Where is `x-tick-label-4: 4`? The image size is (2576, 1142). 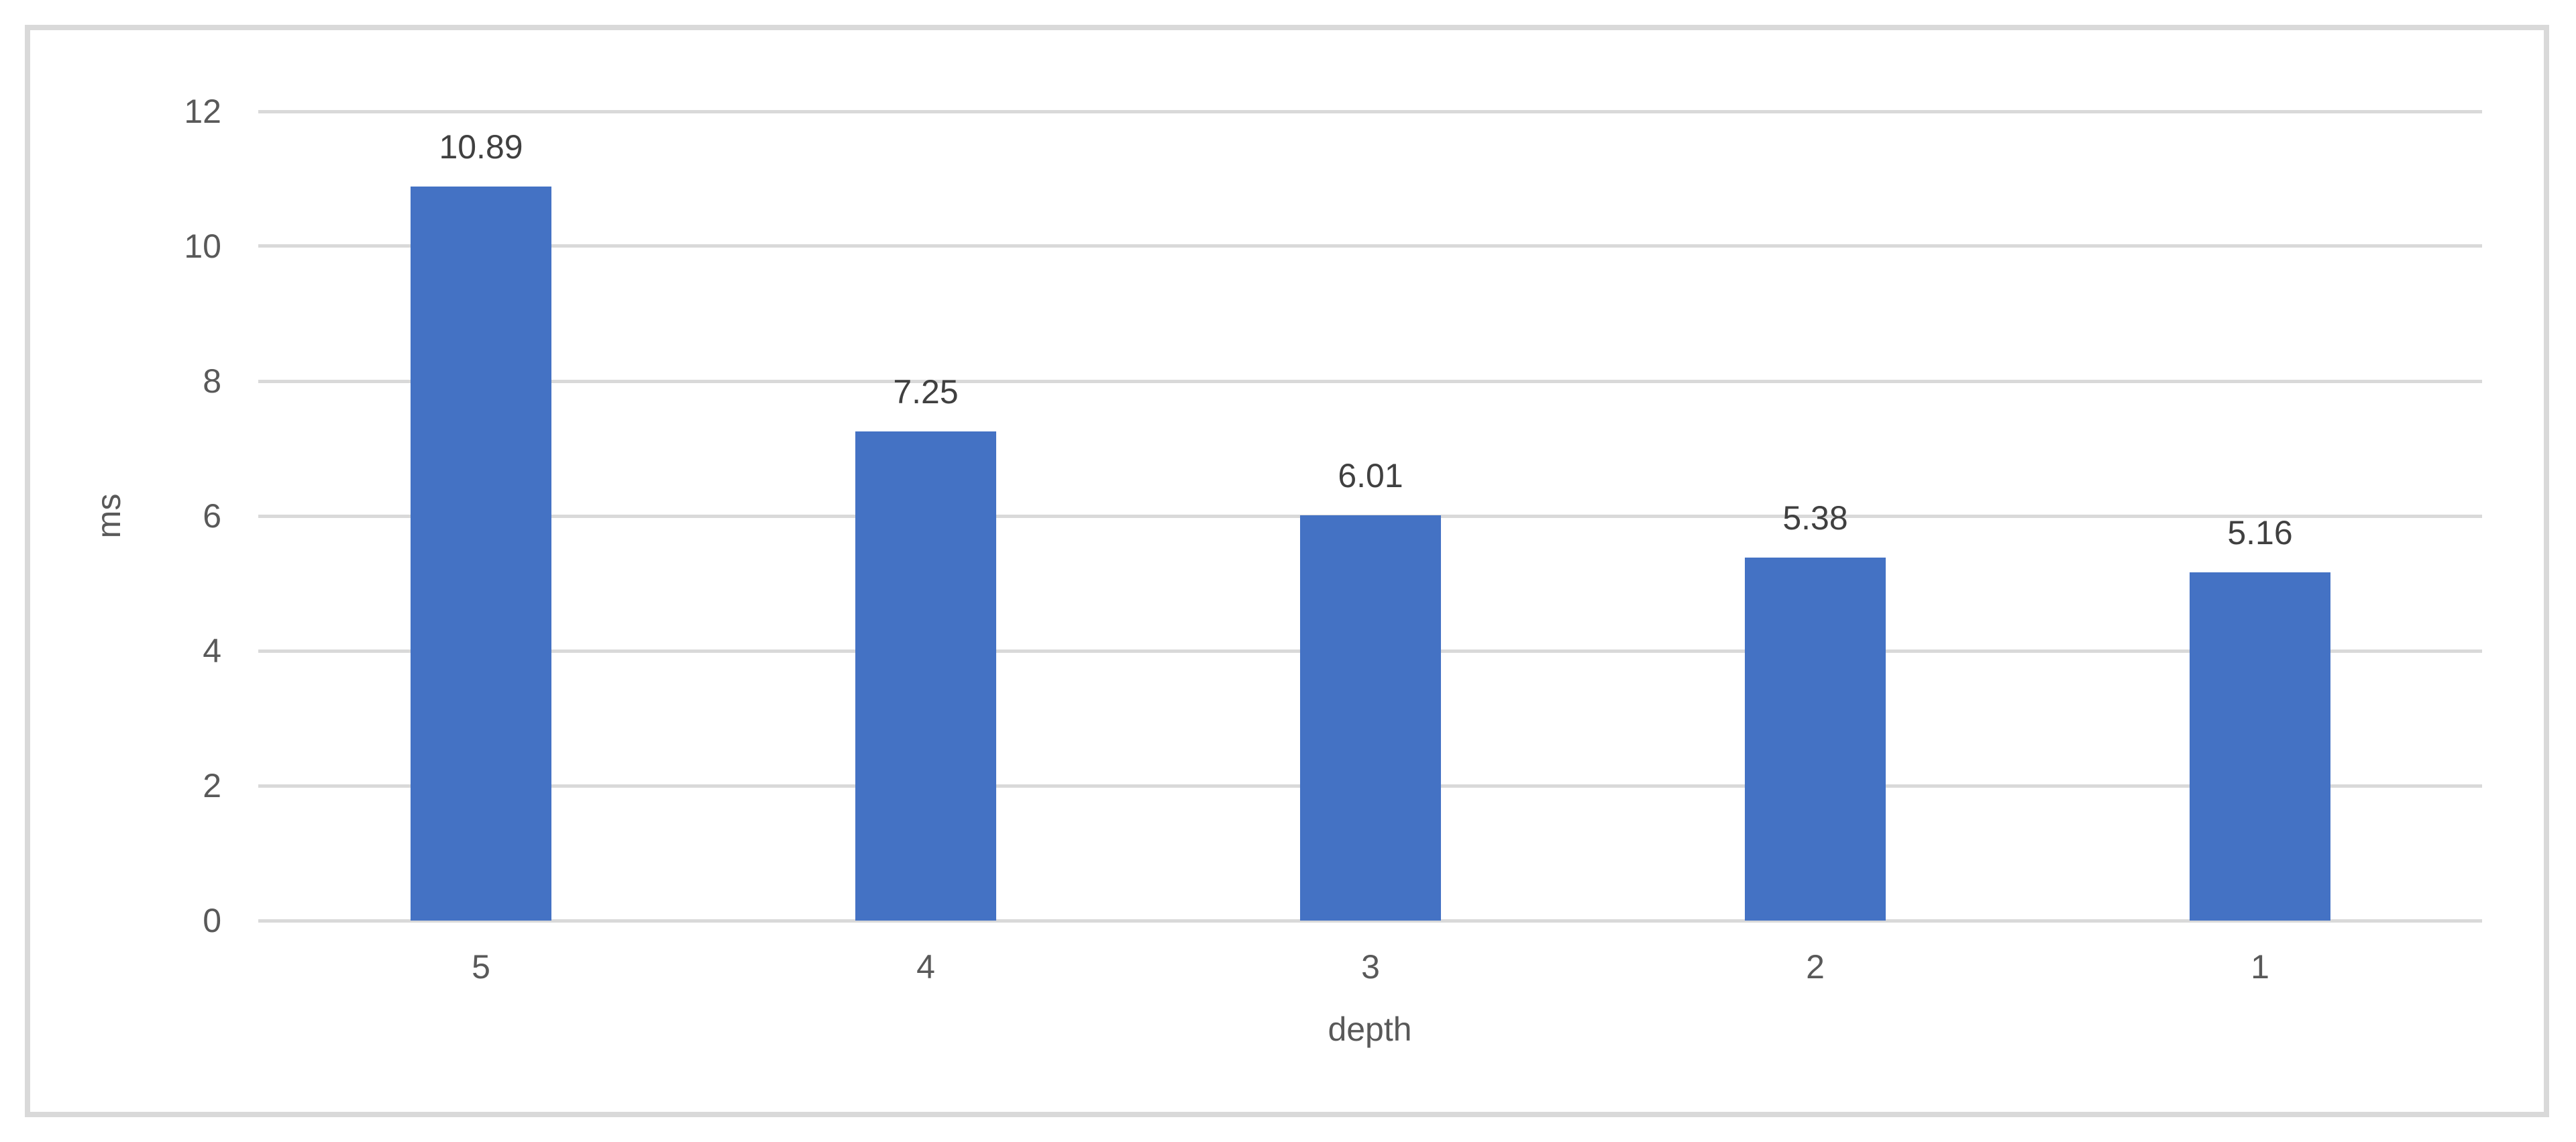
x-tick-label-4: 4 is located at coordinates (925, 967).